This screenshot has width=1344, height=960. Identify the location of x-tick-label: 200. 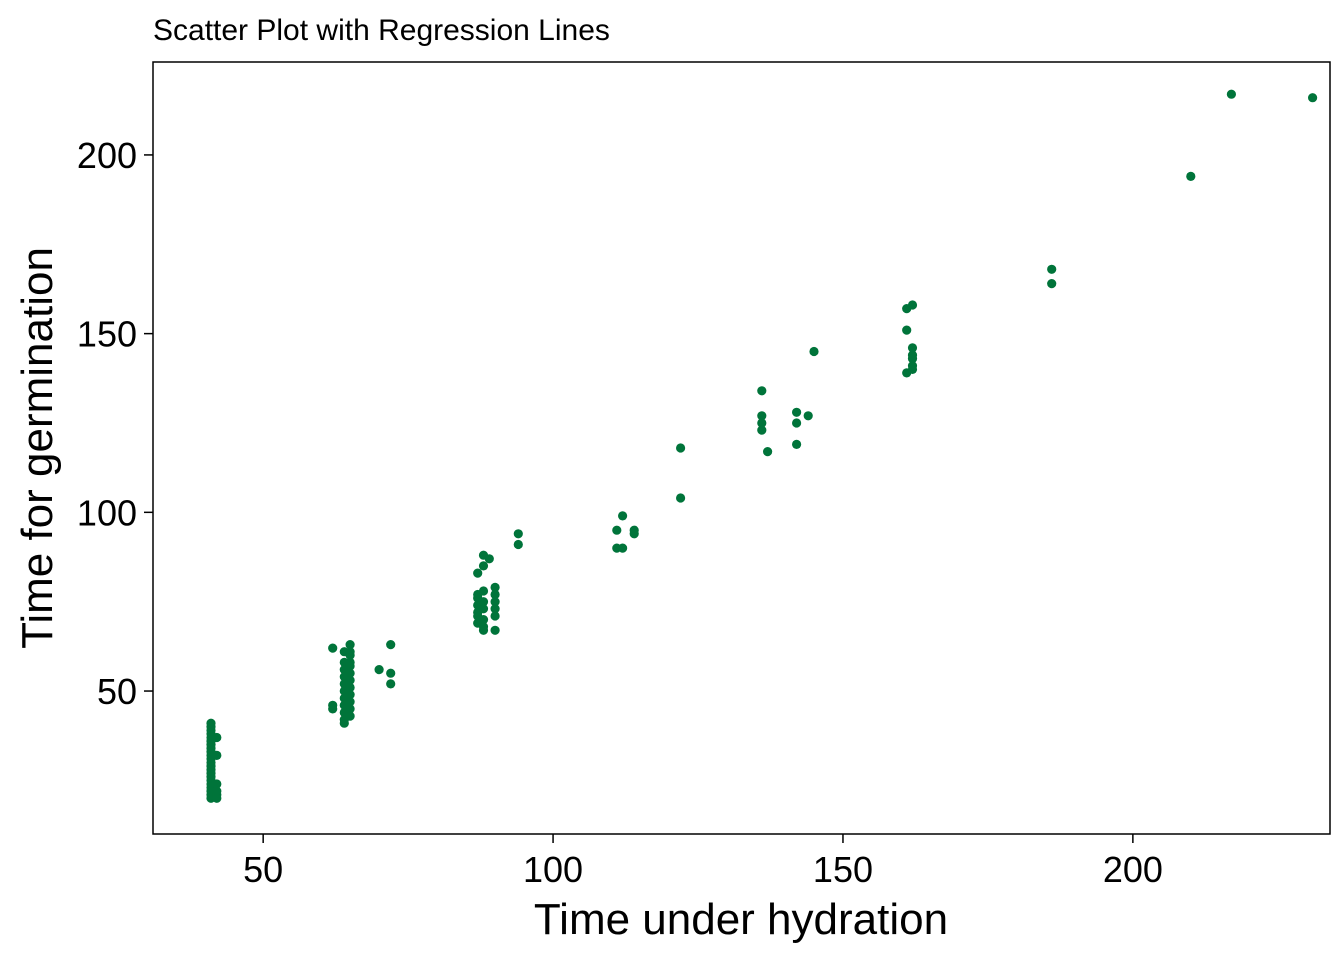
(1133, 869).